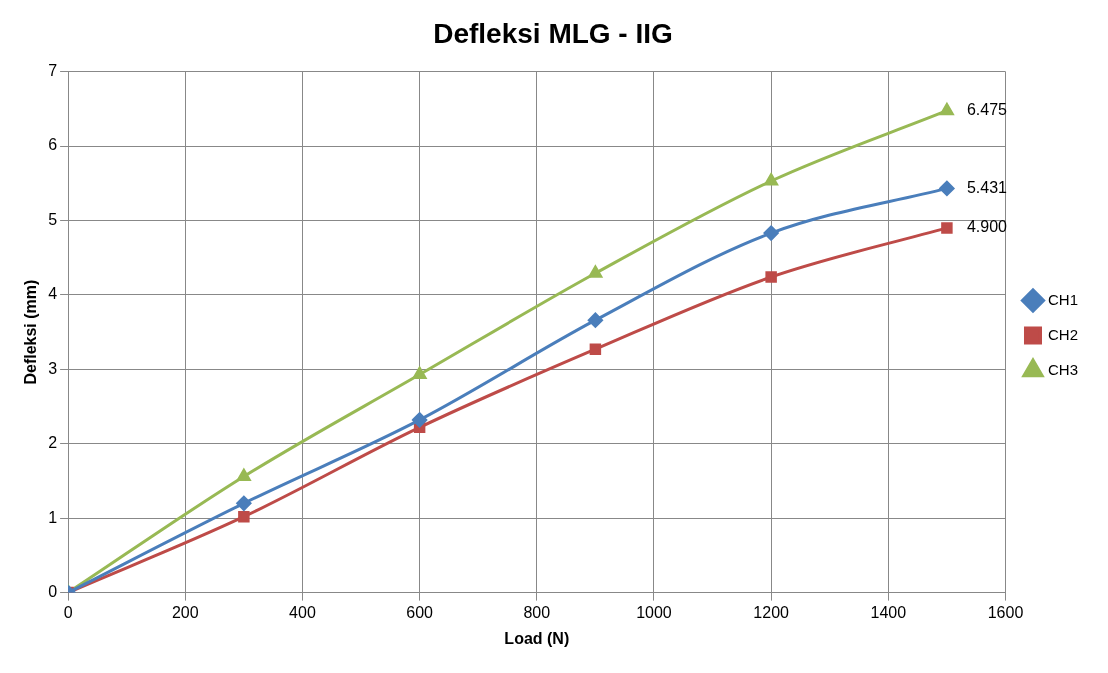 The width and height of the screenshot is (1108, 673). What do you see at coordinates (987, 110) in the screenshot?
I see `data-label: 6.475` at bounding box center [987, 110].